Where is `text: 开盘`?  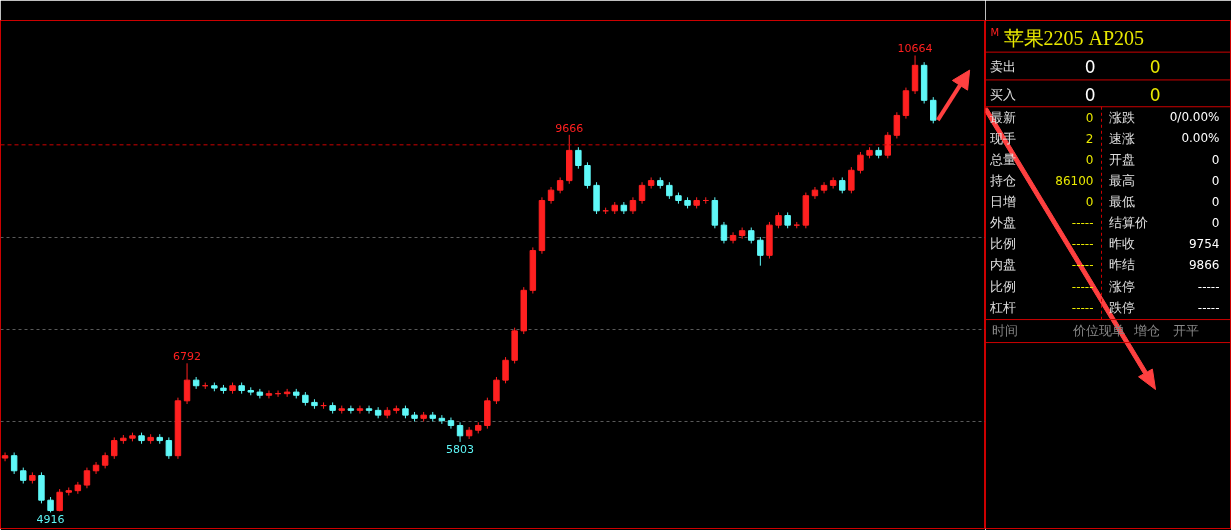
text: 开盘 is located at coordinates (1121, 159).